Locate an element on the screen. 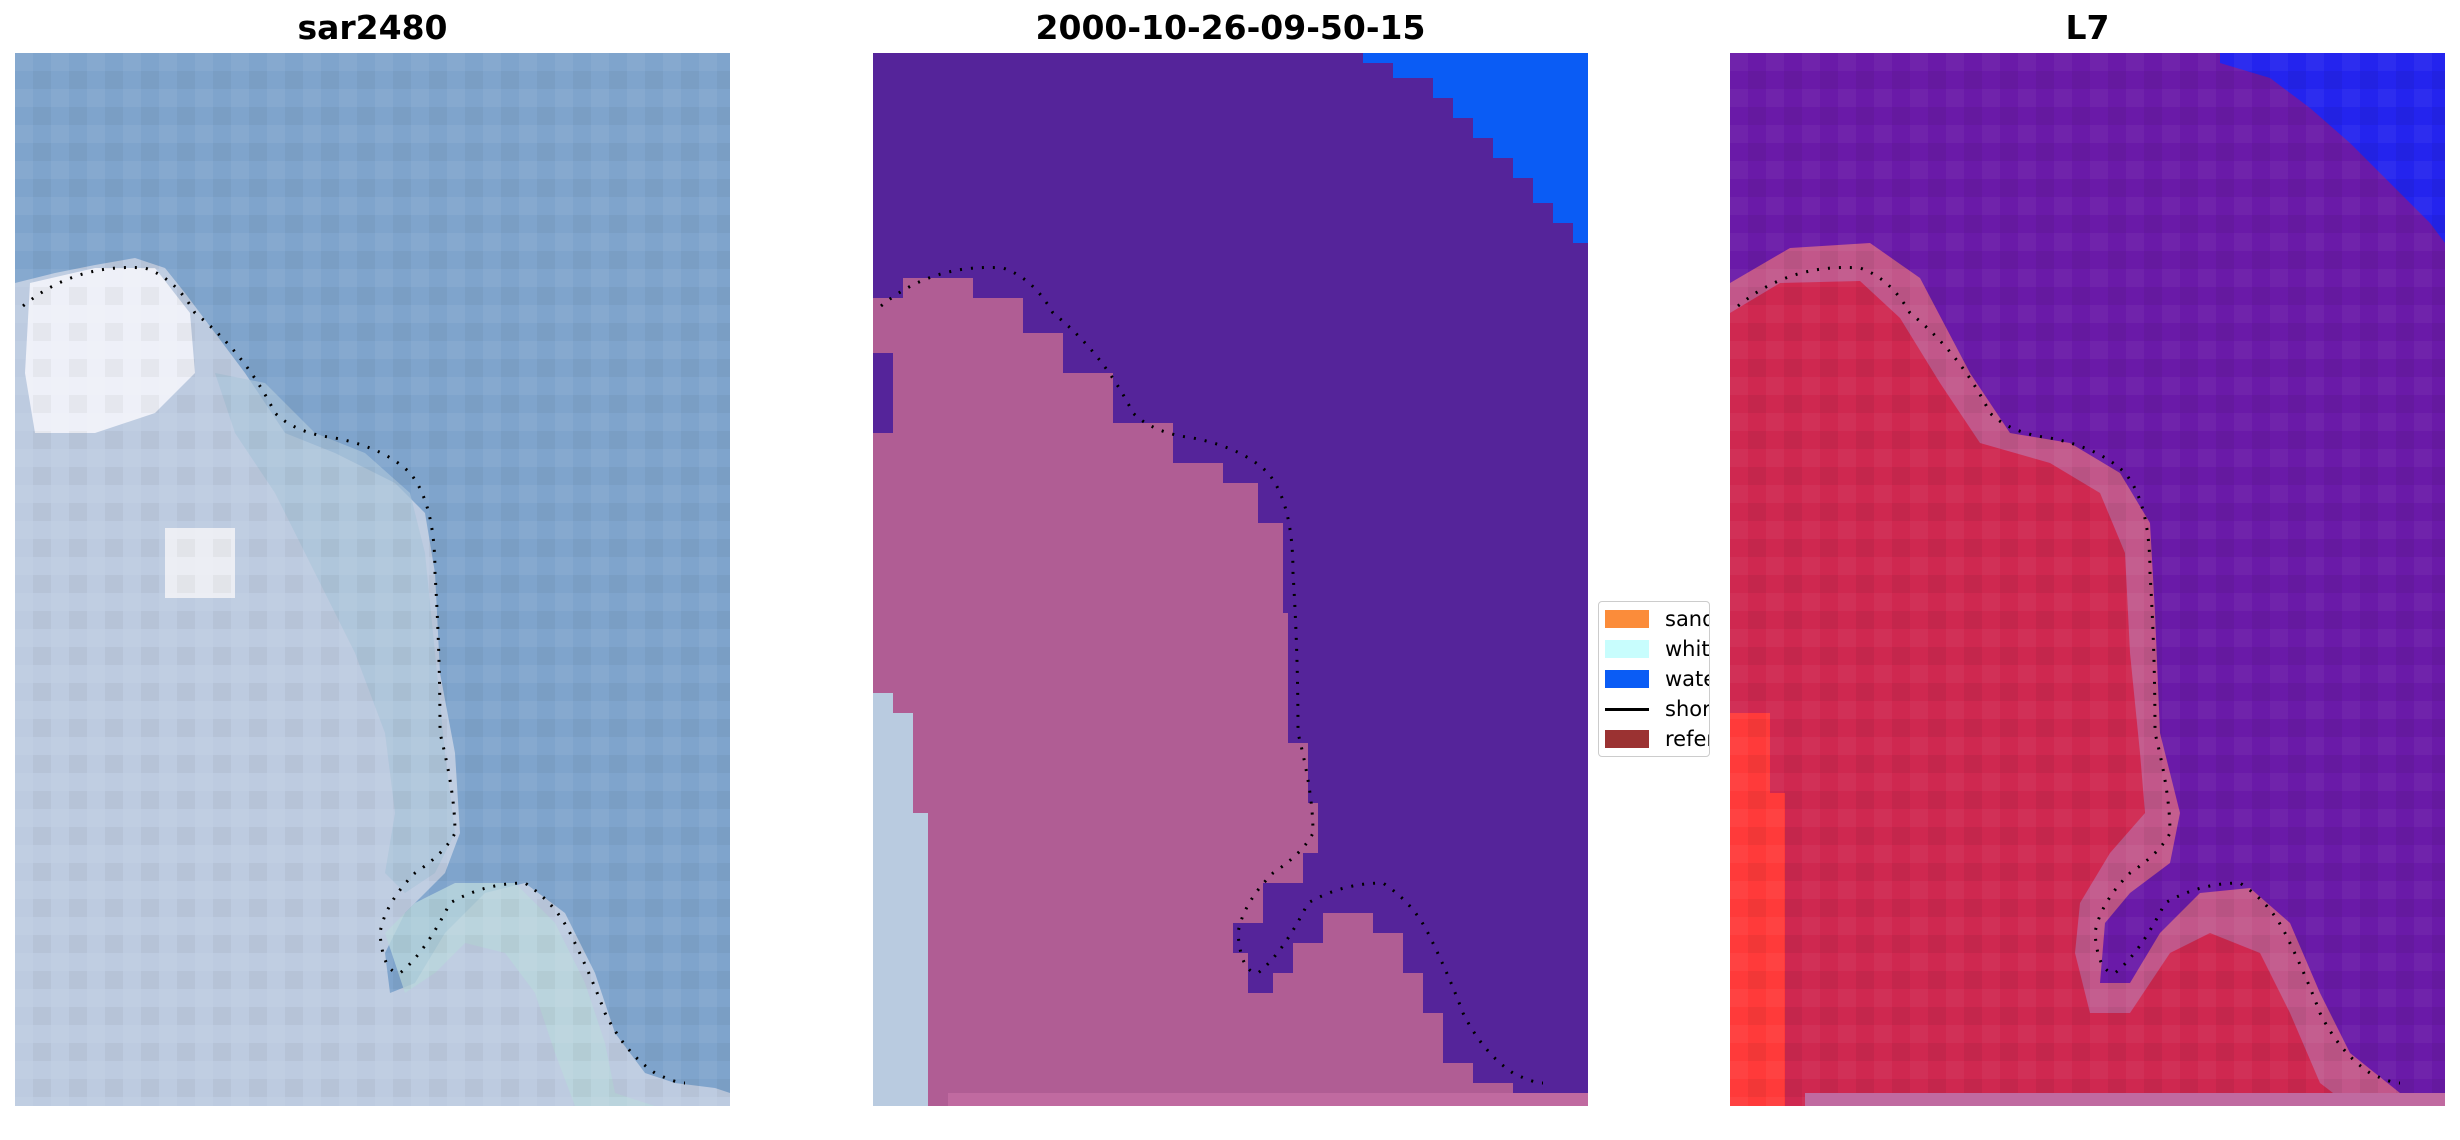 This screenshot has height=1140, width=2460. panel-title-l7: L7 is located at coordinates (2087, 27).